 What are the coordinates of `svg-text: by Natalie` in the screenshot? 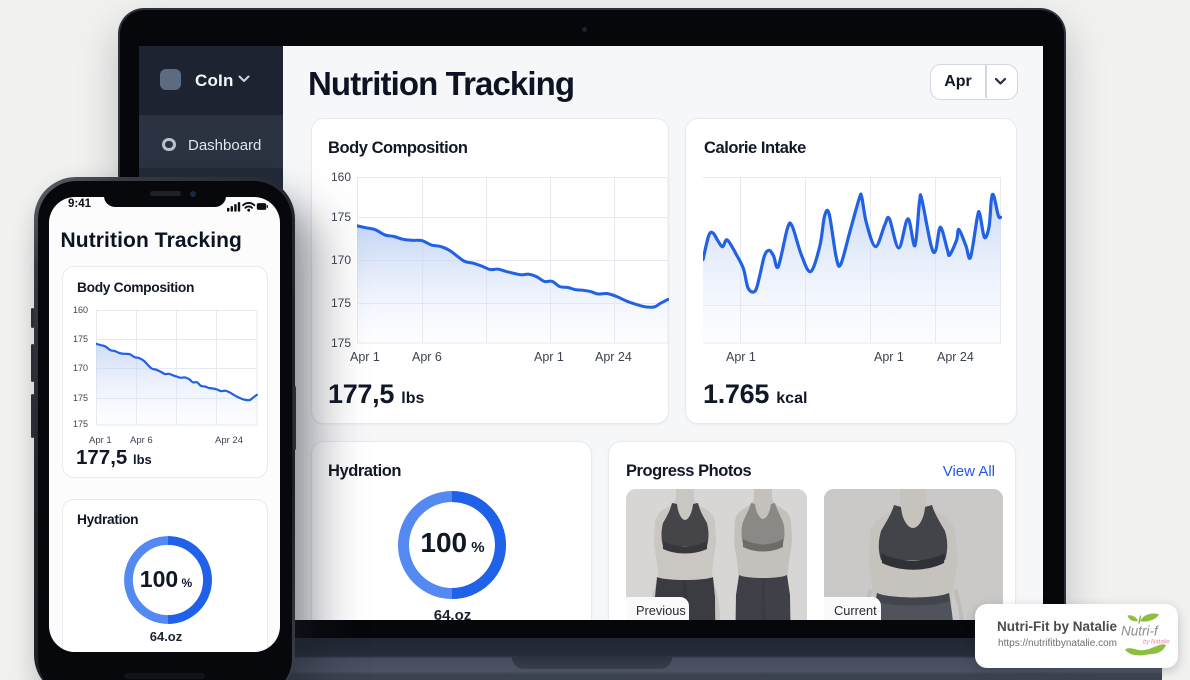 It's located at (1156, 643).